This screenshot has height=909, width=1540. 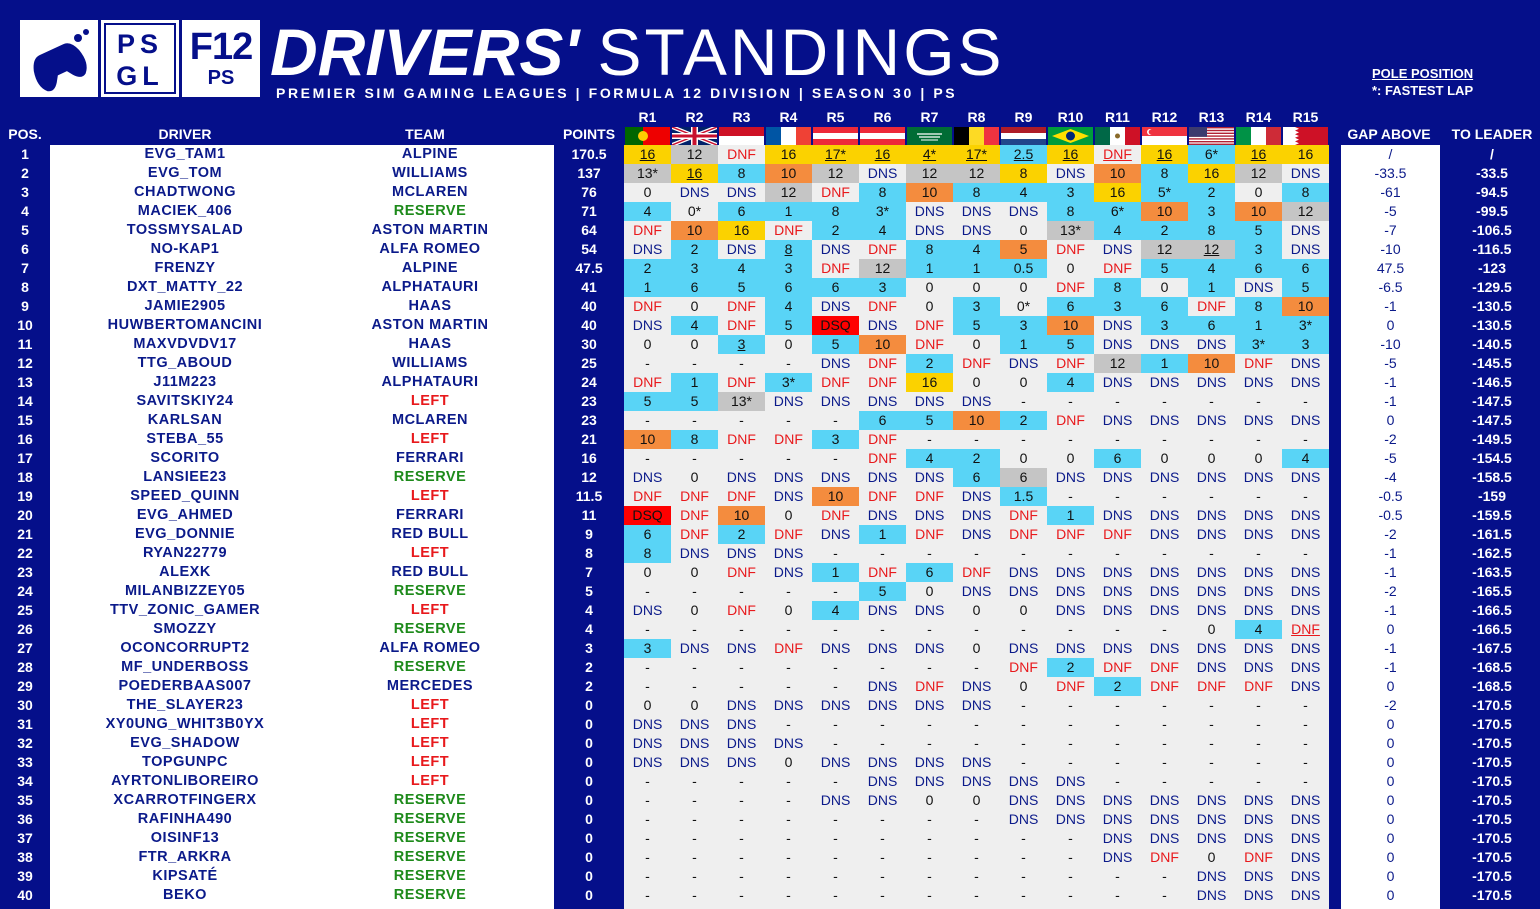 What do you see at coordinates (1390, 154) in the screenshot?
I see `gap-above-cell: /` at bounding box center [1390, 154].